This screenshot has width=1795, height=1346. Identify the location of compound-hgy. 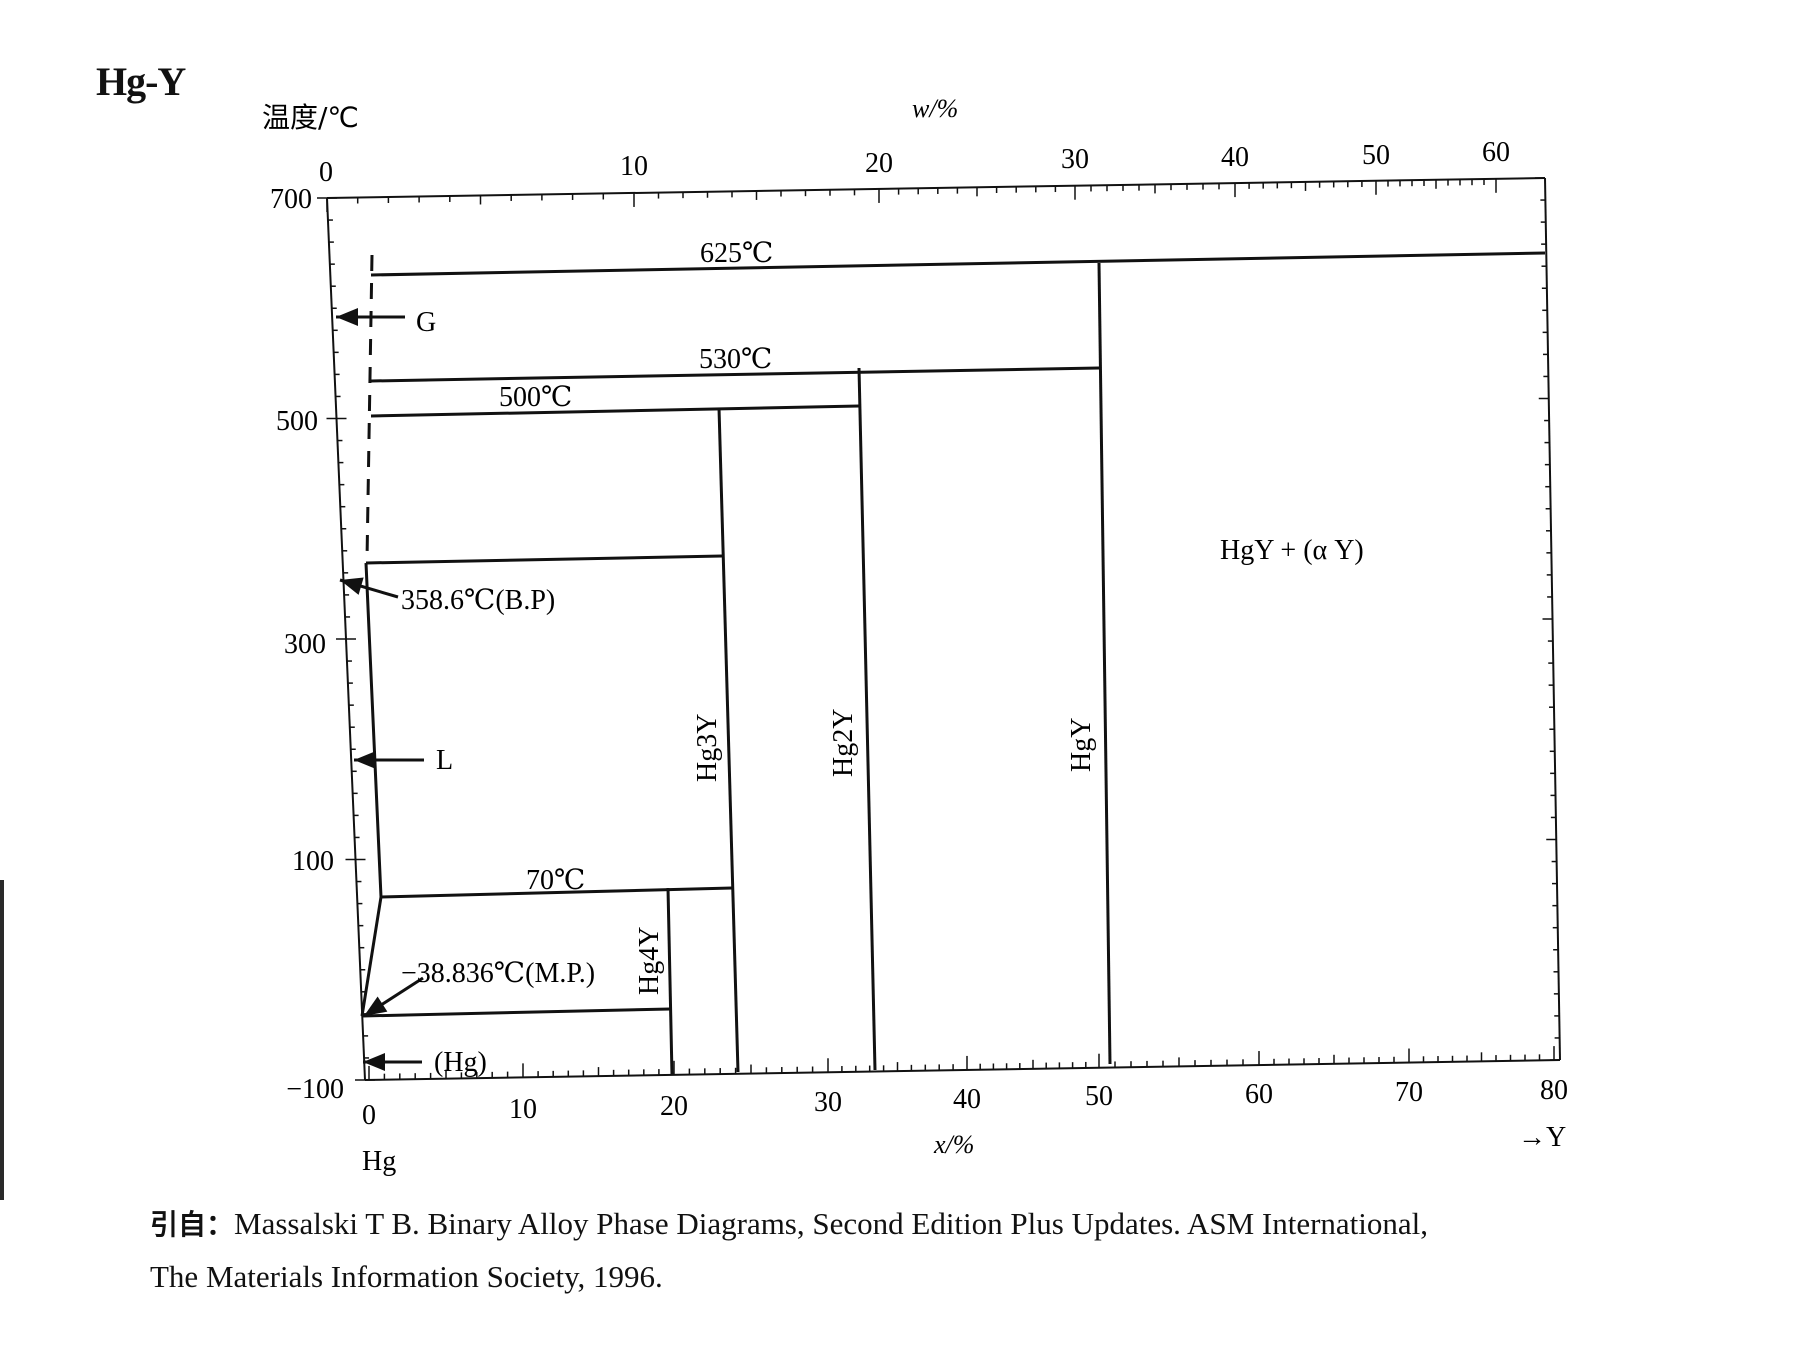
(1104, 663).